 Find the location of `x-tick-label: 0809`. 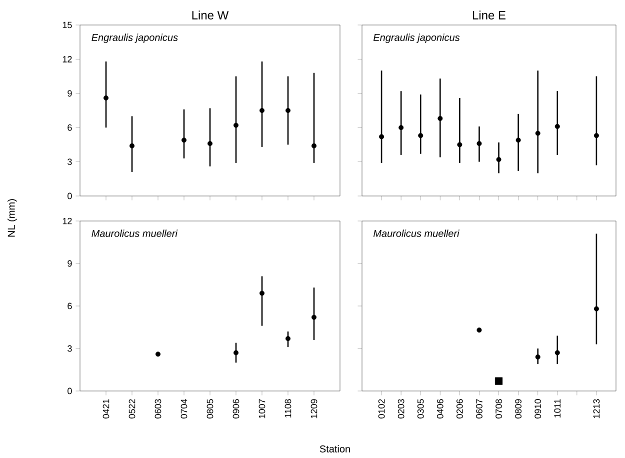

x-tick-label: 0809 is located at coordinates (518, 408).